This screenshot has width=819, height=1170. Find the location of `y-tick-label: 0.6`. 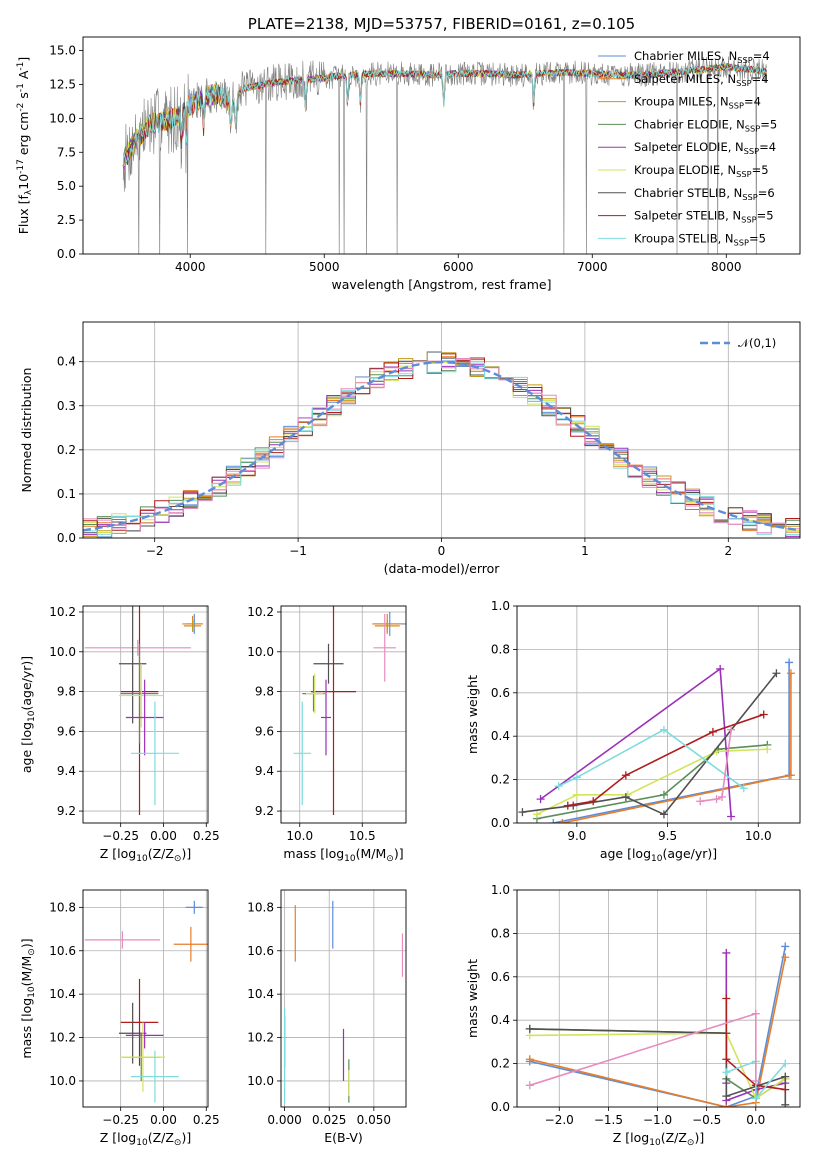

y-tick-label: 0.6 is located at coordinates (500, 693).